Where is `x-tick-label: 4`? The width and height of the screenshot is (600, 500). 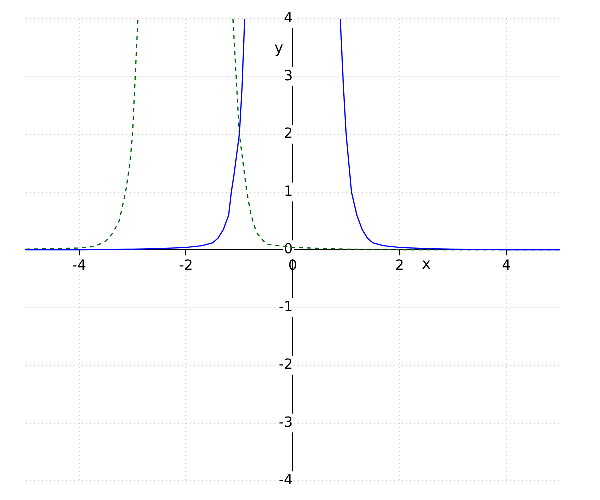 x-tick-label: 4 is located at coordinates (507, 266).